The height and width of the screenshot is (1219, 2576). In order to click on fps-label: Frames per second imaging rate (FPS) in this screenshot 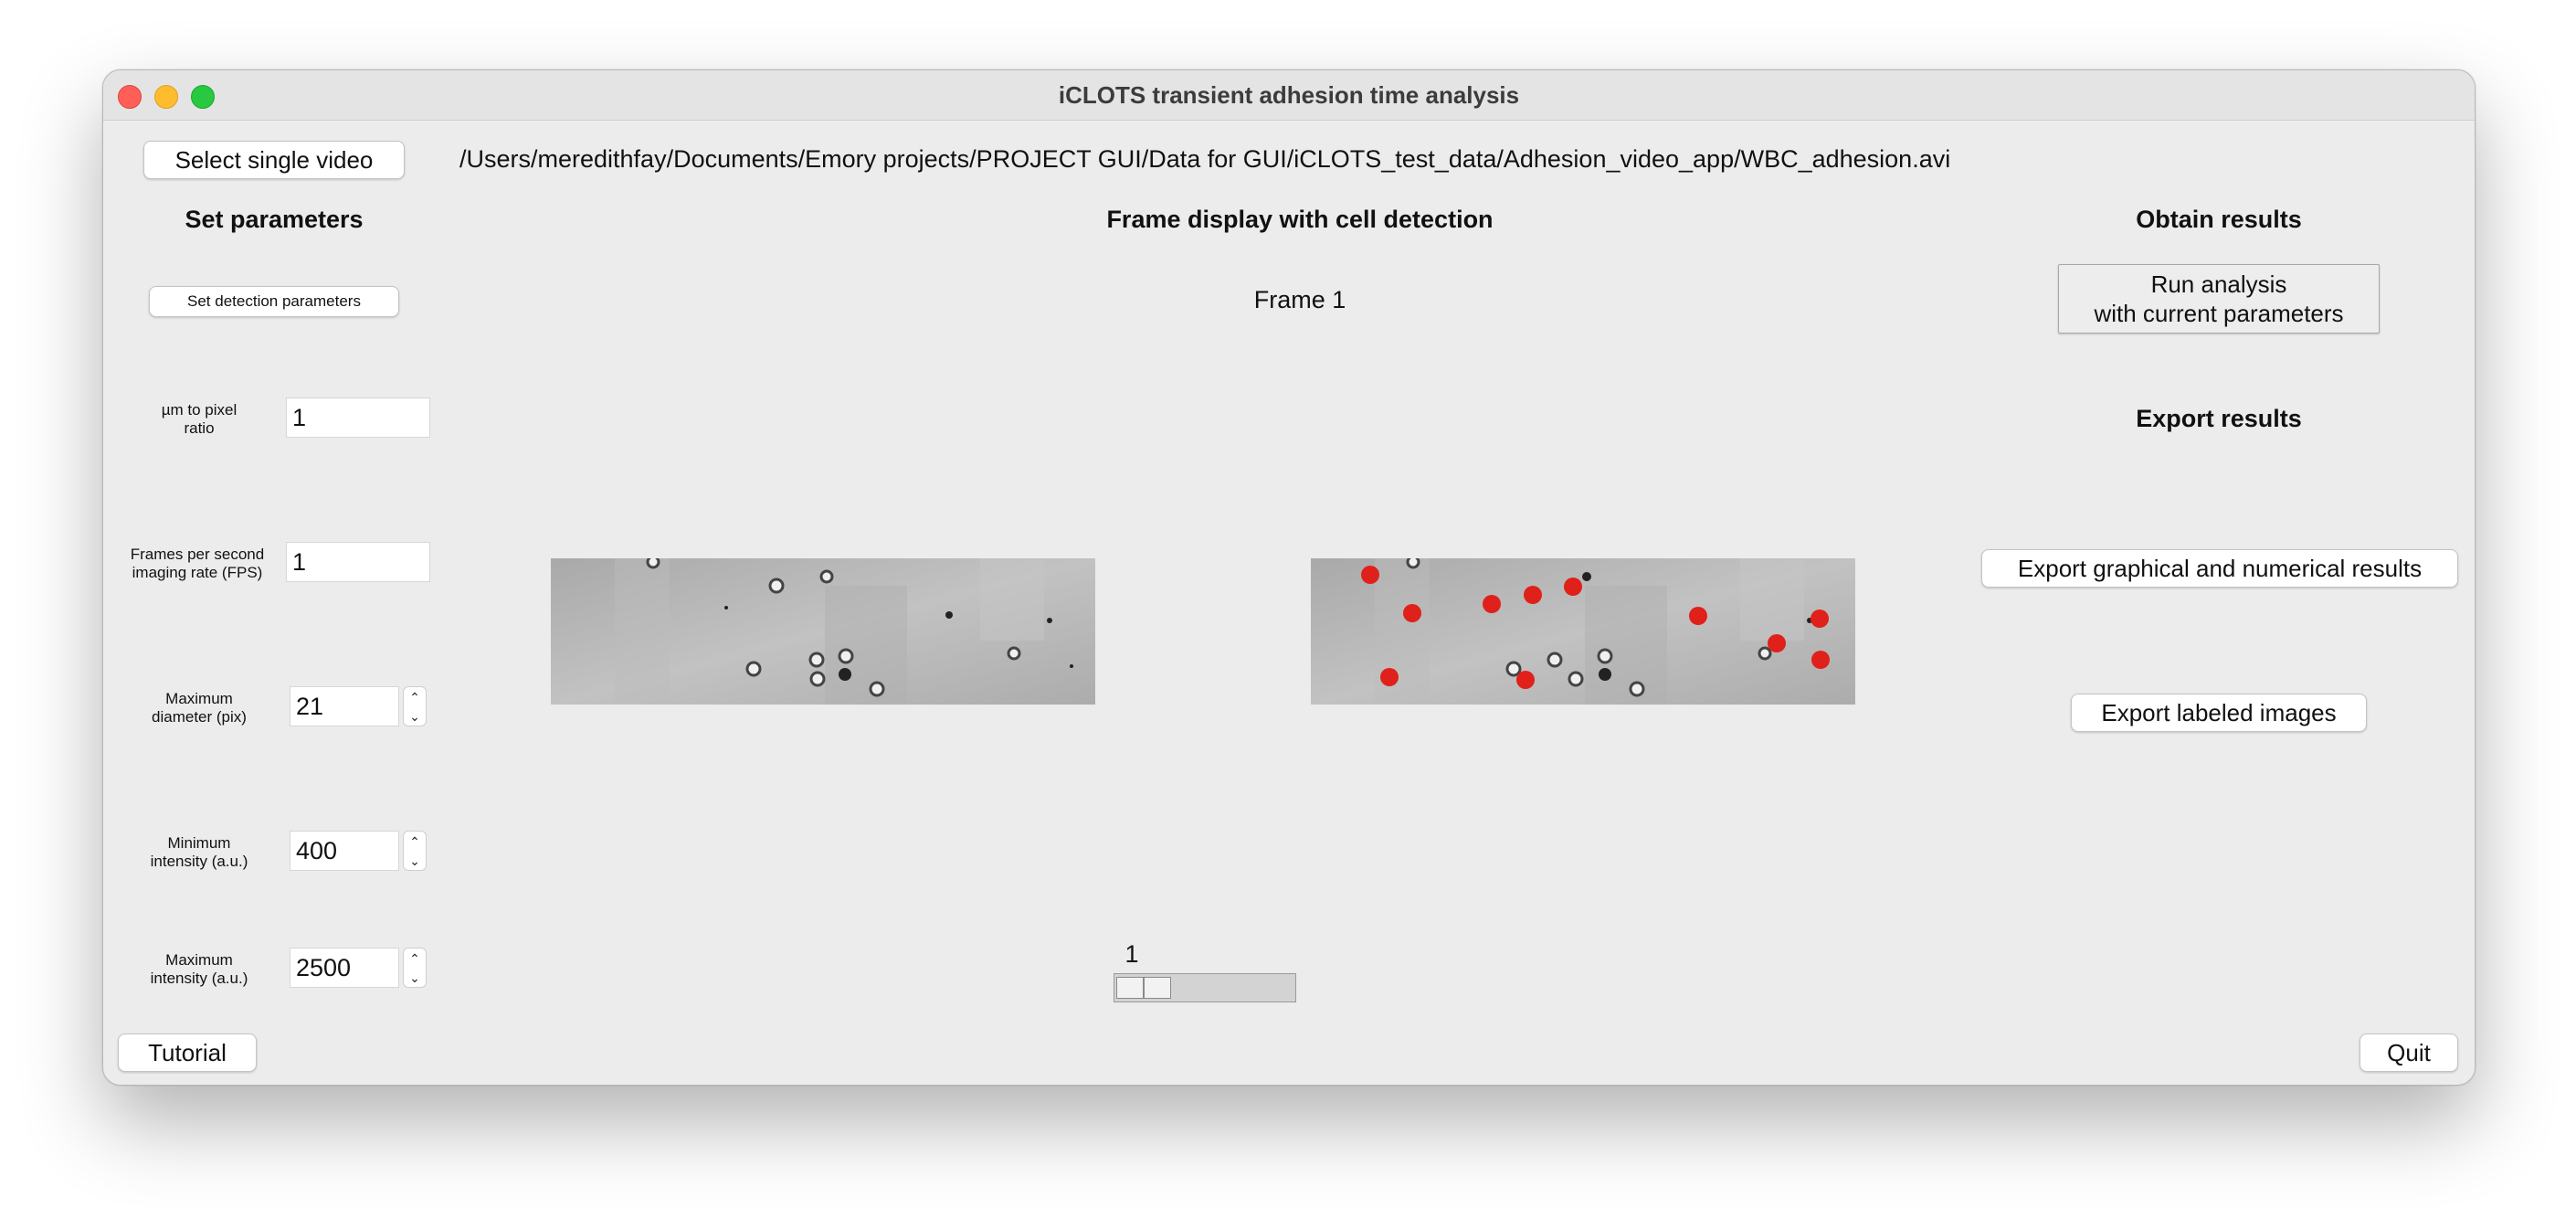, I will do `click(197, 564)`.